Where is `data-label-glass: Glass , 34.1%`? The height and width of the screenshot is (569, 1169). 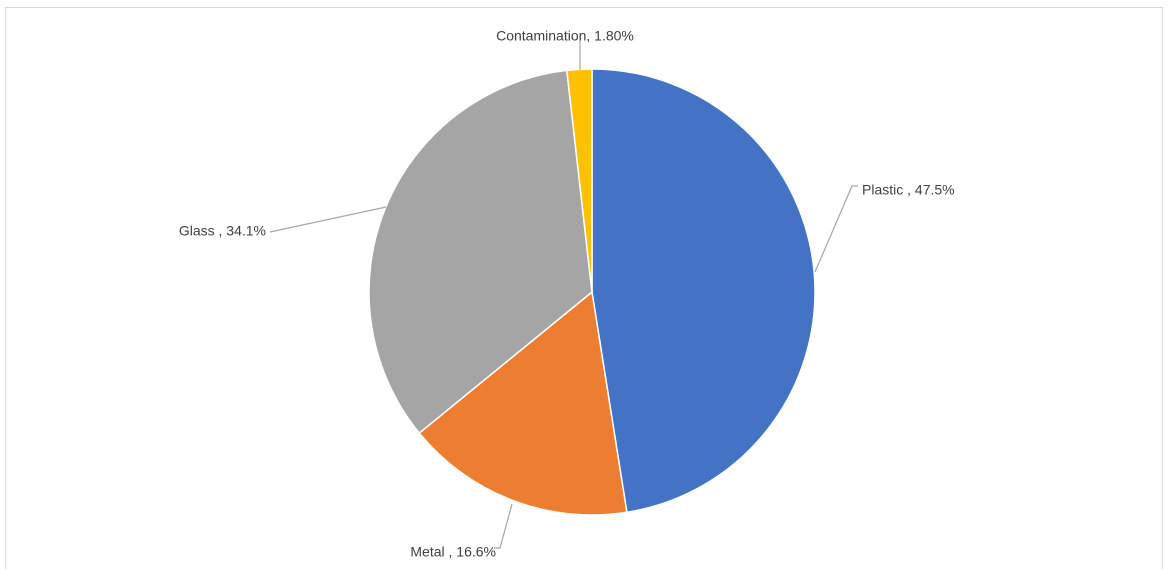 data-label-glass: Glass , 34.1% is located at coordinates (222, 231).